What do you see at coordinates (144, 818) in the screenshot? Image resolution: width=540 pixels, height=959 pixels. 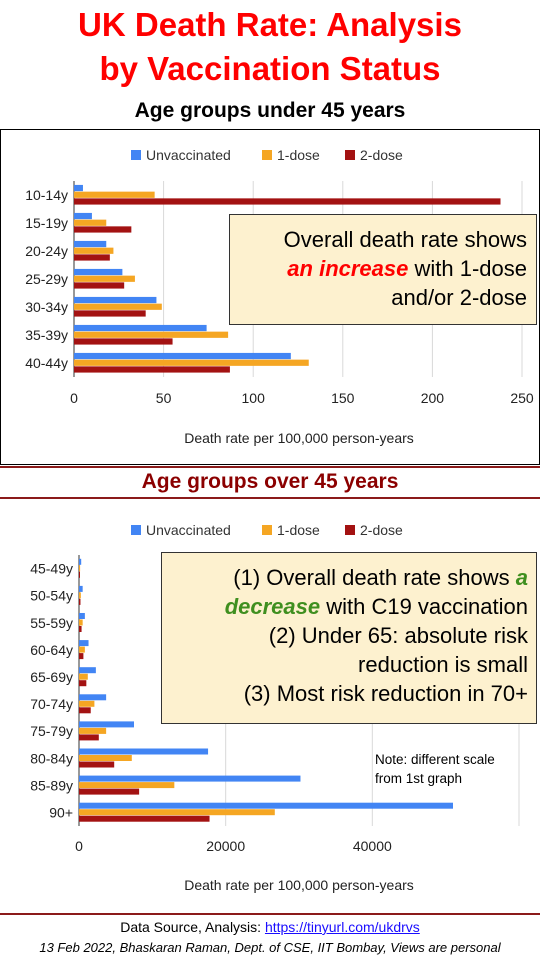 I see `bar-90+-series-3` at bounding box center [144, 818].